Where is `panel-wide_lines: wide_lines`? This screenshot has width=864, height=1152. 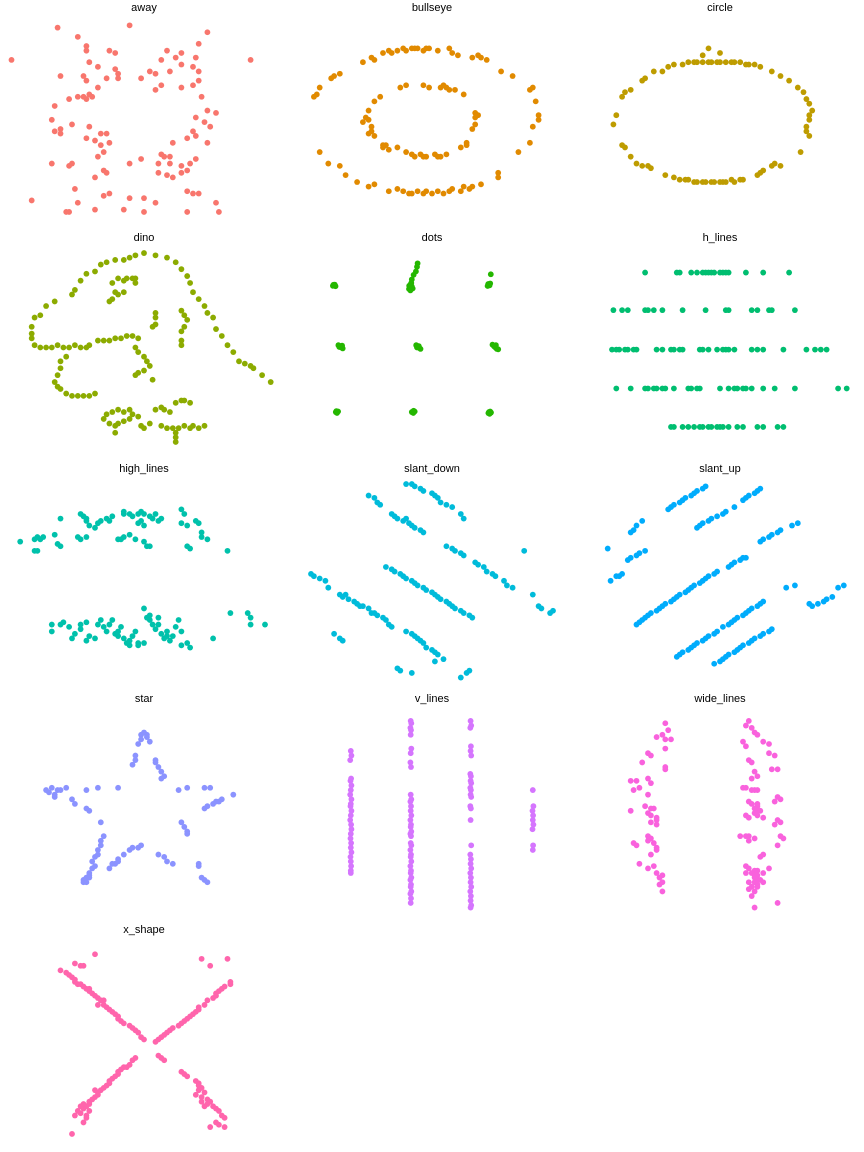 panel-wide_lines: wide_lines is located at coordinates (720, 806).